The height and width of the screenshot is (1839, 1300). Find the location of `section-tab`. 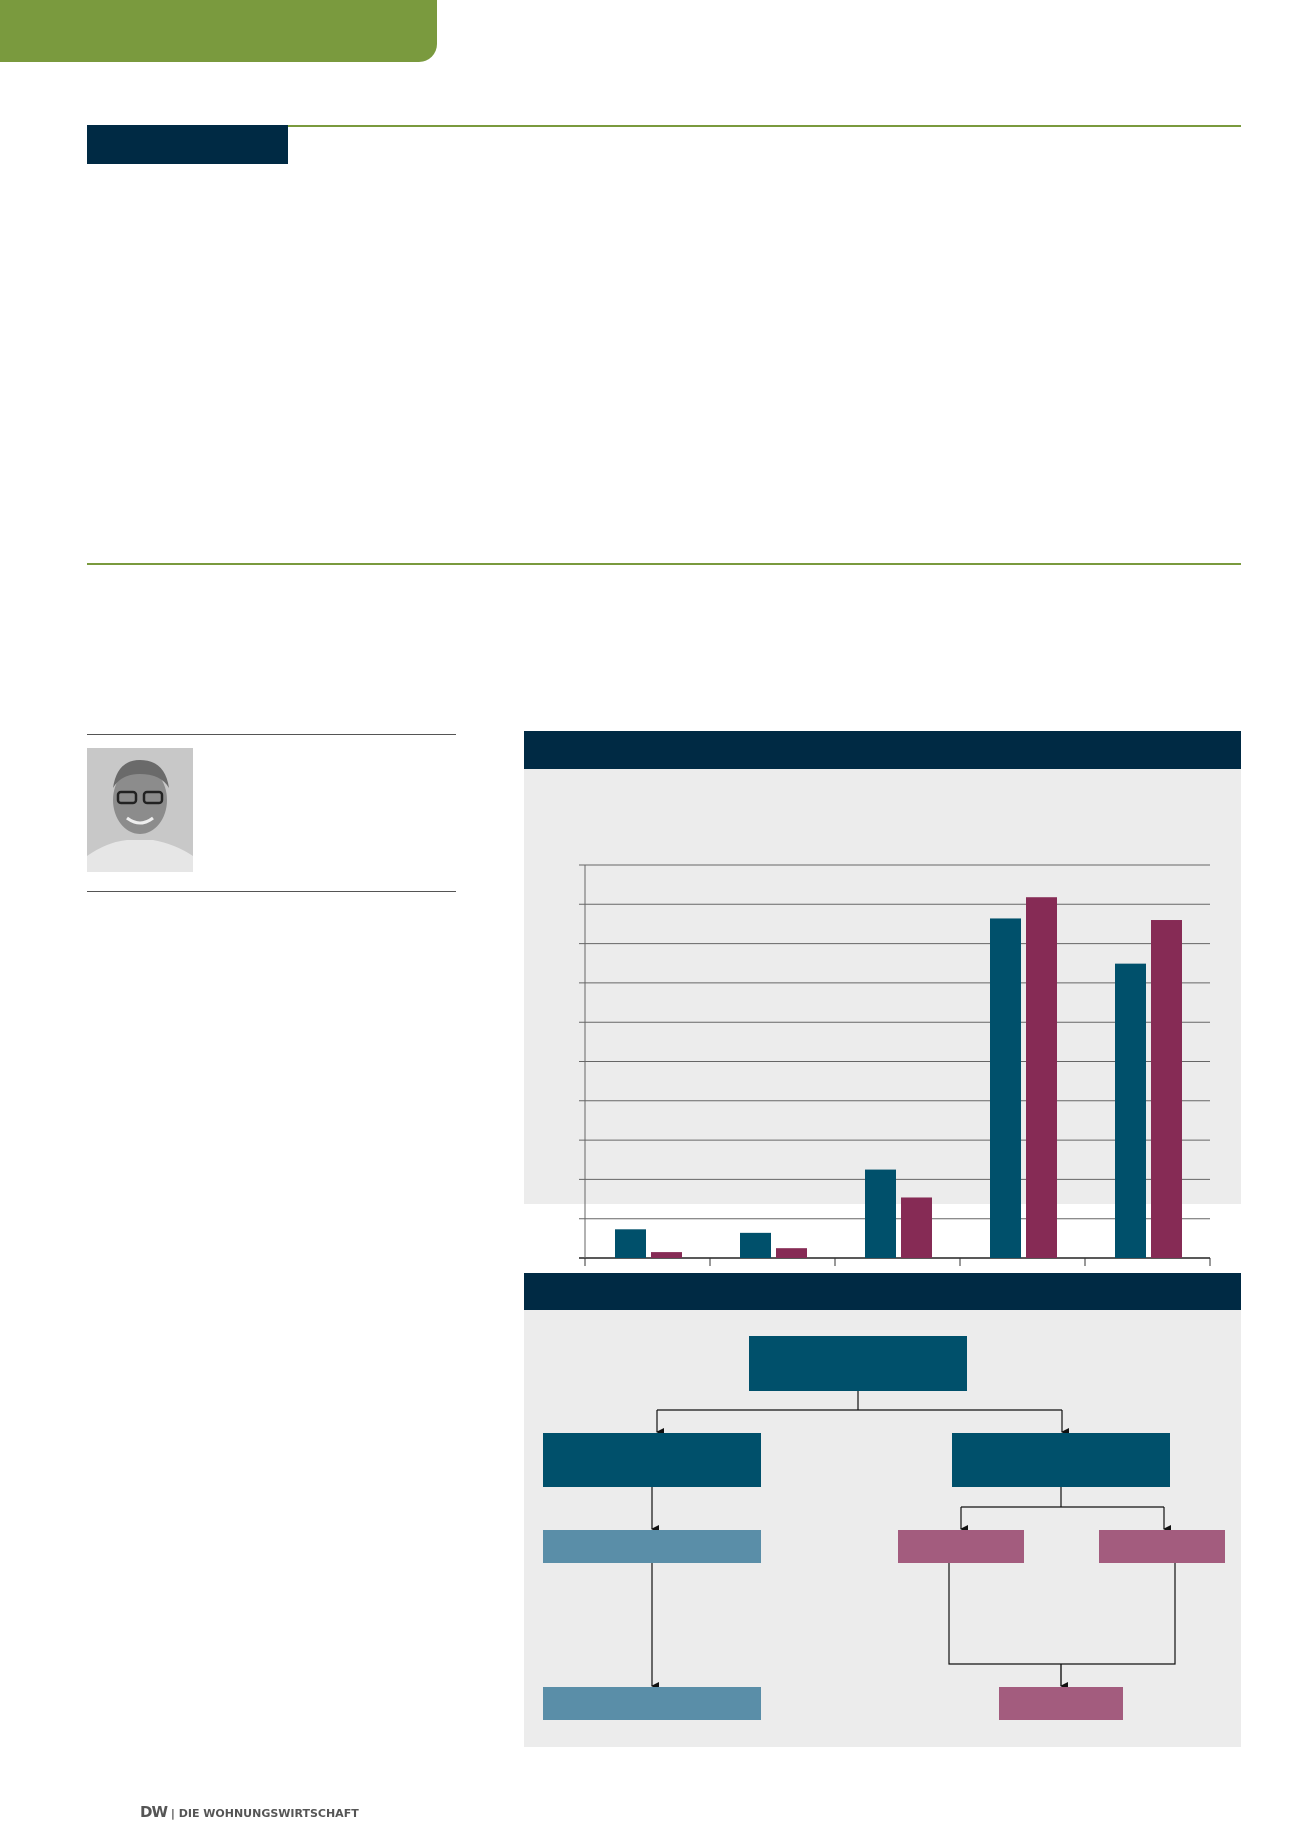

section-tab is located at coordinates (218, 31).